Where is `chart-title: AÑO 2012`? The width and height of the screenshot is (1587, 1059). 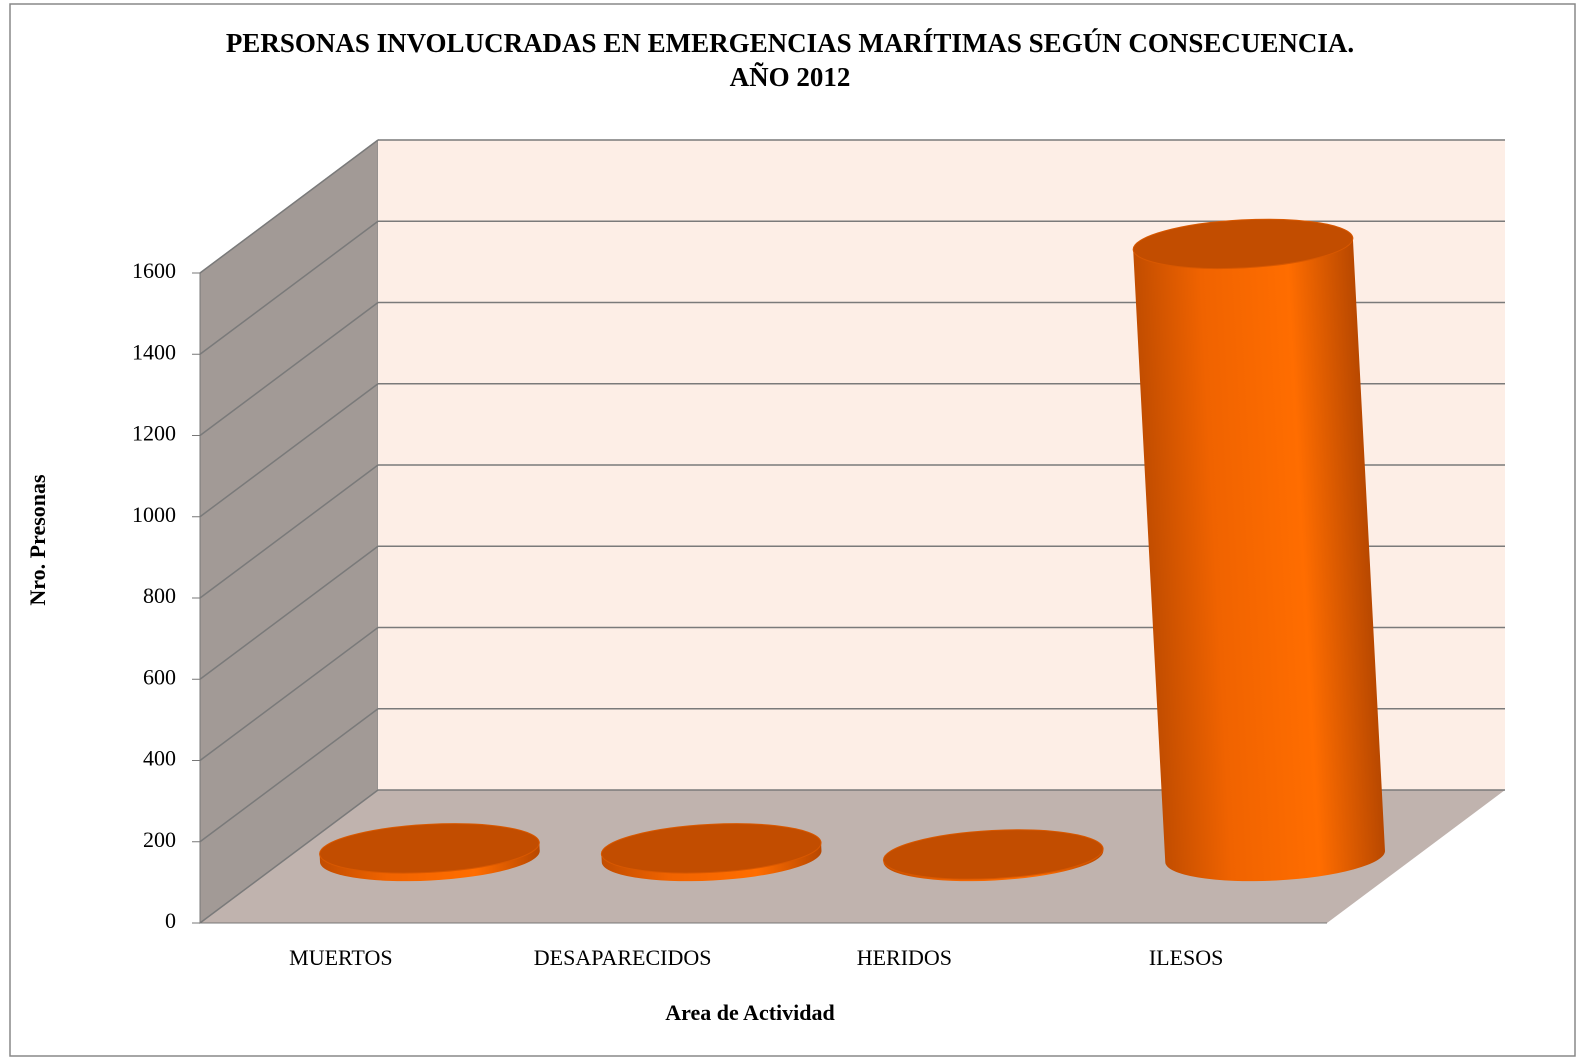
chart-title: AÑO 2012 is located at coordinates (790, 77).